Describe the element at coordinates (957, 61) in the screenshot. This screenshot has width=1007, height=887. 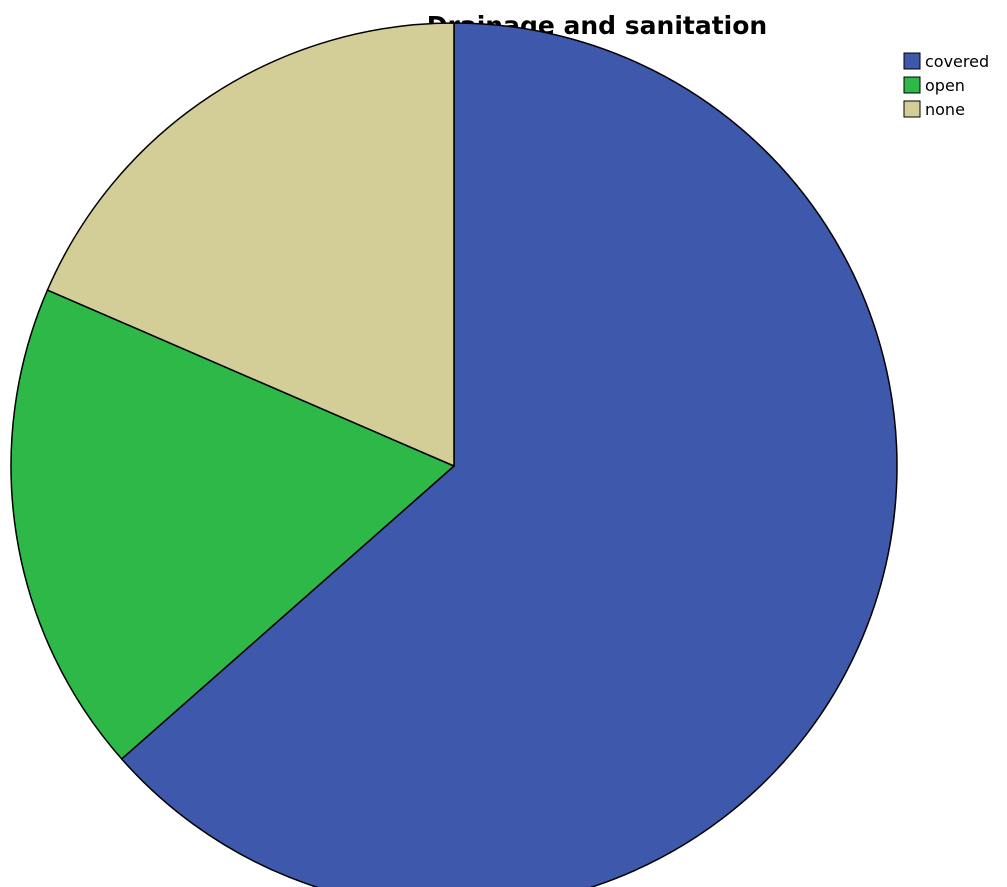
I see `legend-label-covered: covered` at that location.